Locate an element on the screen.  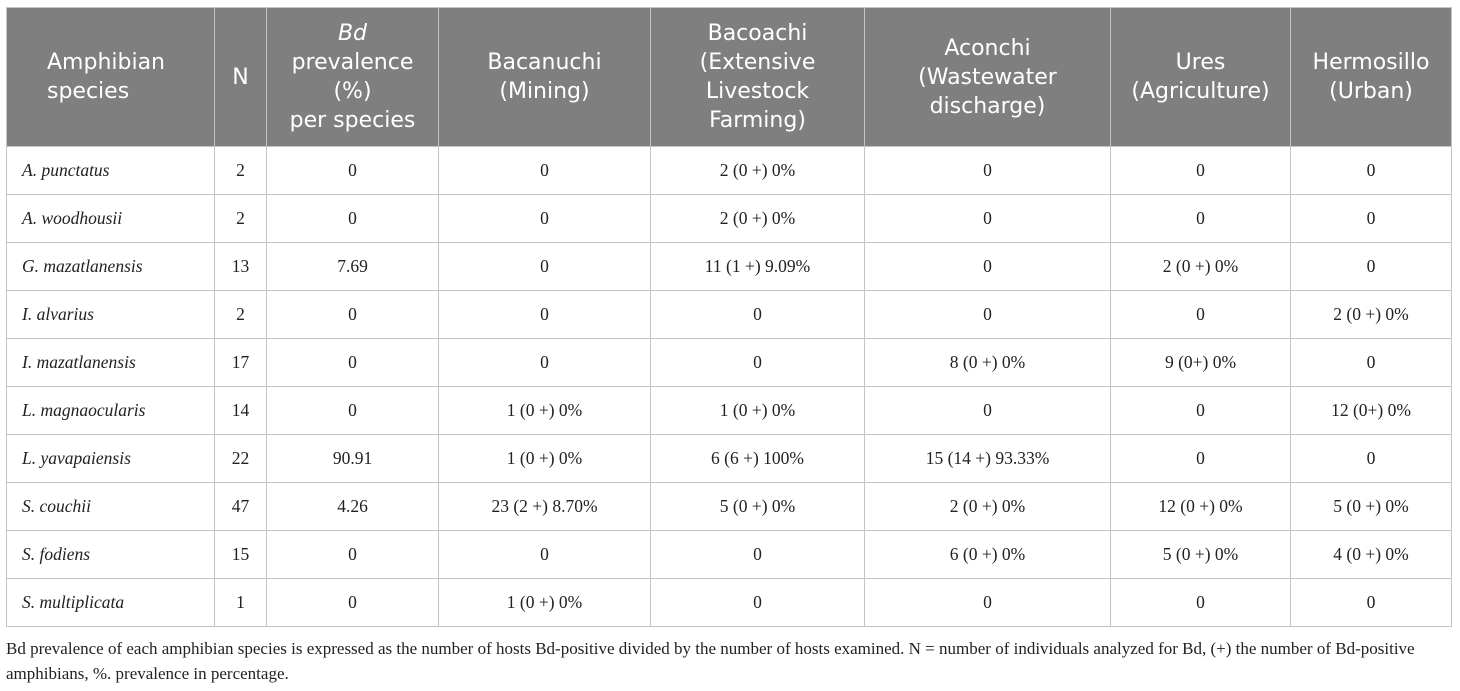
header-prevalence: Bd prevalence (%) per species is located at coordinates (352, 77).